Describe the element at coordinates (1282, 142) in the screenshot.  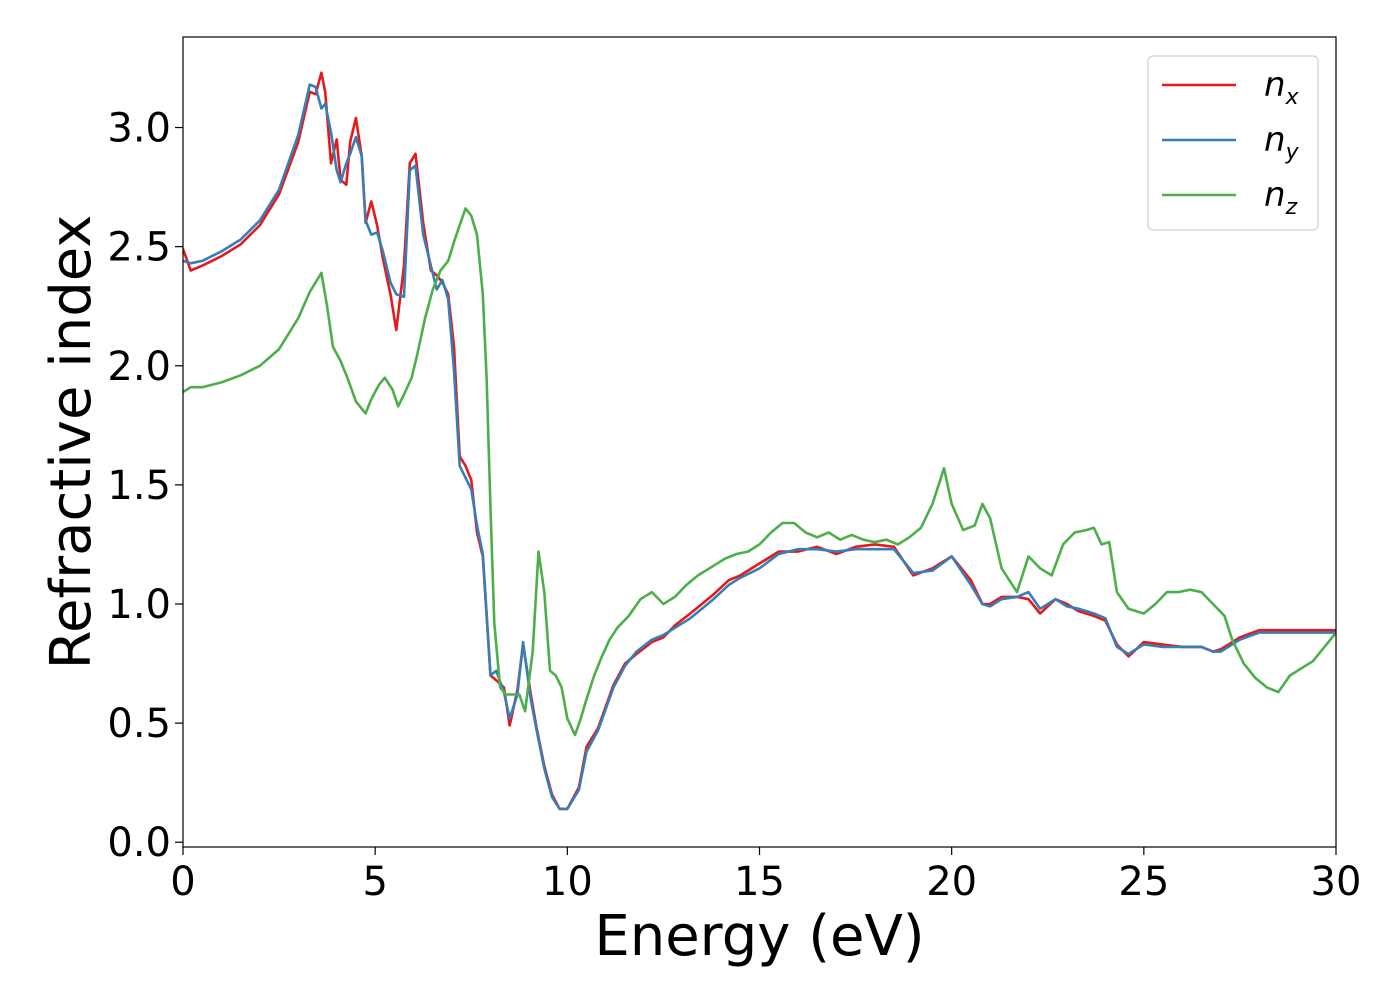
I see `legend-label: ny` at that location.